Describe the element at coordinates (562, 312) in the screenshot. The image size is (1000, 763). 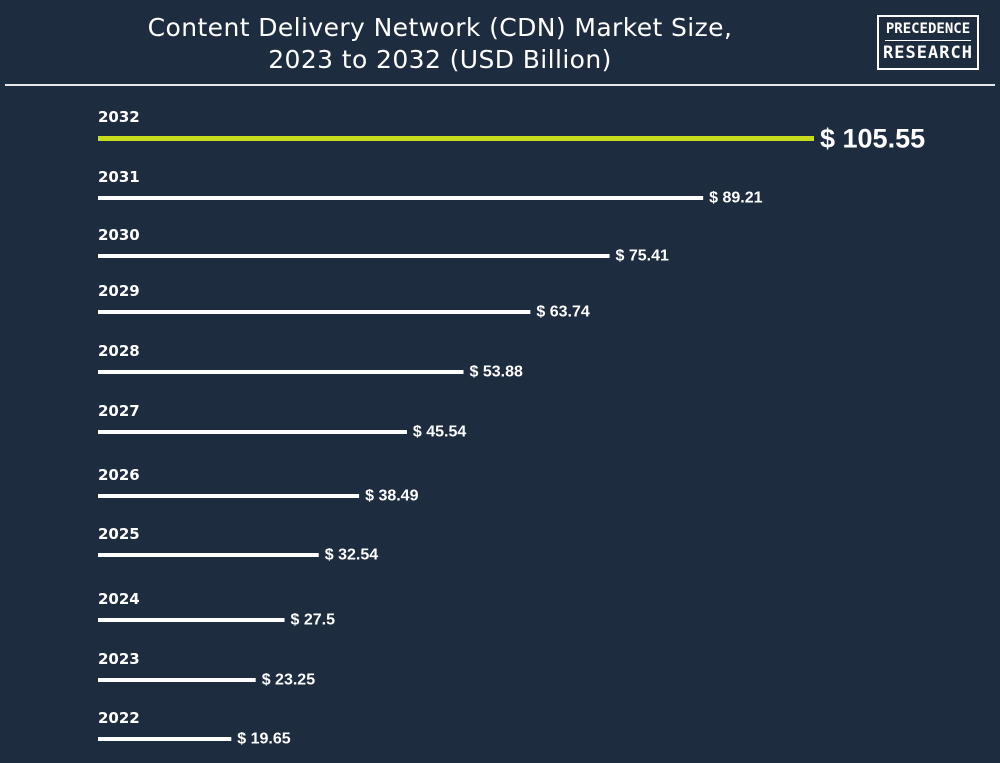
I see `value-label-2029: $ 63.74` at that location.